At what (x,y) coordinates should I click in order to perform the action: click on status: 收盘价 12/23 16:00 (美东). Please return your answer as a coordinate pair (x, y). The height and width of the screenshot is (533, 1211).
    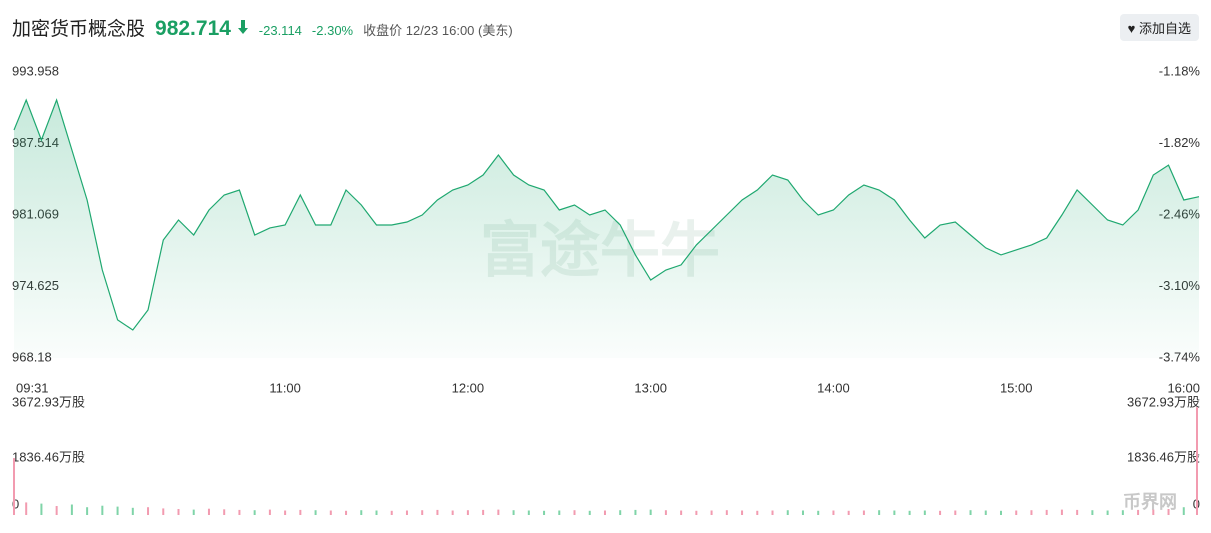
    Looking at the image, I should click on (438, 30).